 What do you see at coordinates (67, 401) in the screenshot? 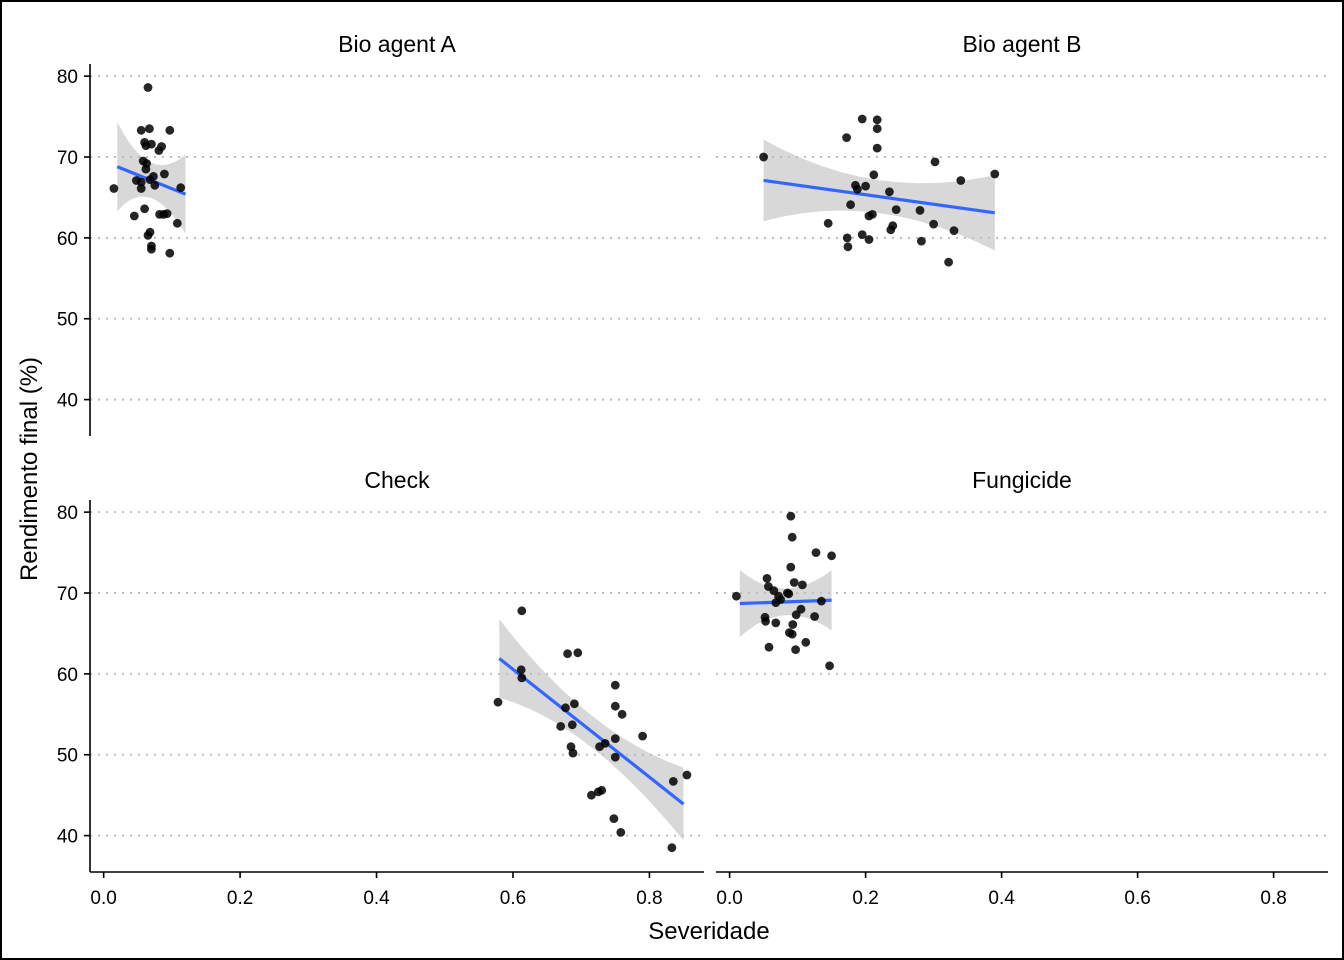
I see `y-tick-label: 40` at bounding box center [67, 401].